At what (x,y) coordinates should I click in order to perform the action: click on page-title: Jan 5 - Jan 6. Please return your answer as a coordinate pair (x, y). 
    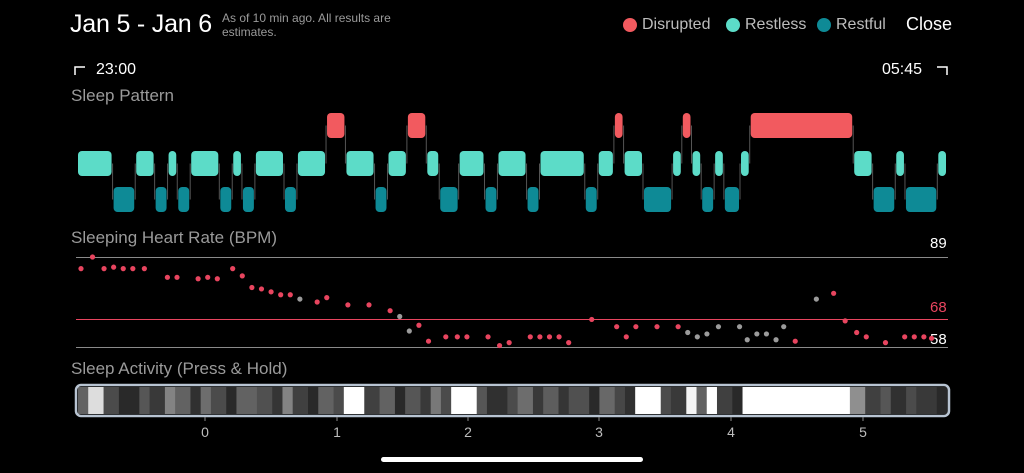
    Looking at the image, I should click on (141, 24).